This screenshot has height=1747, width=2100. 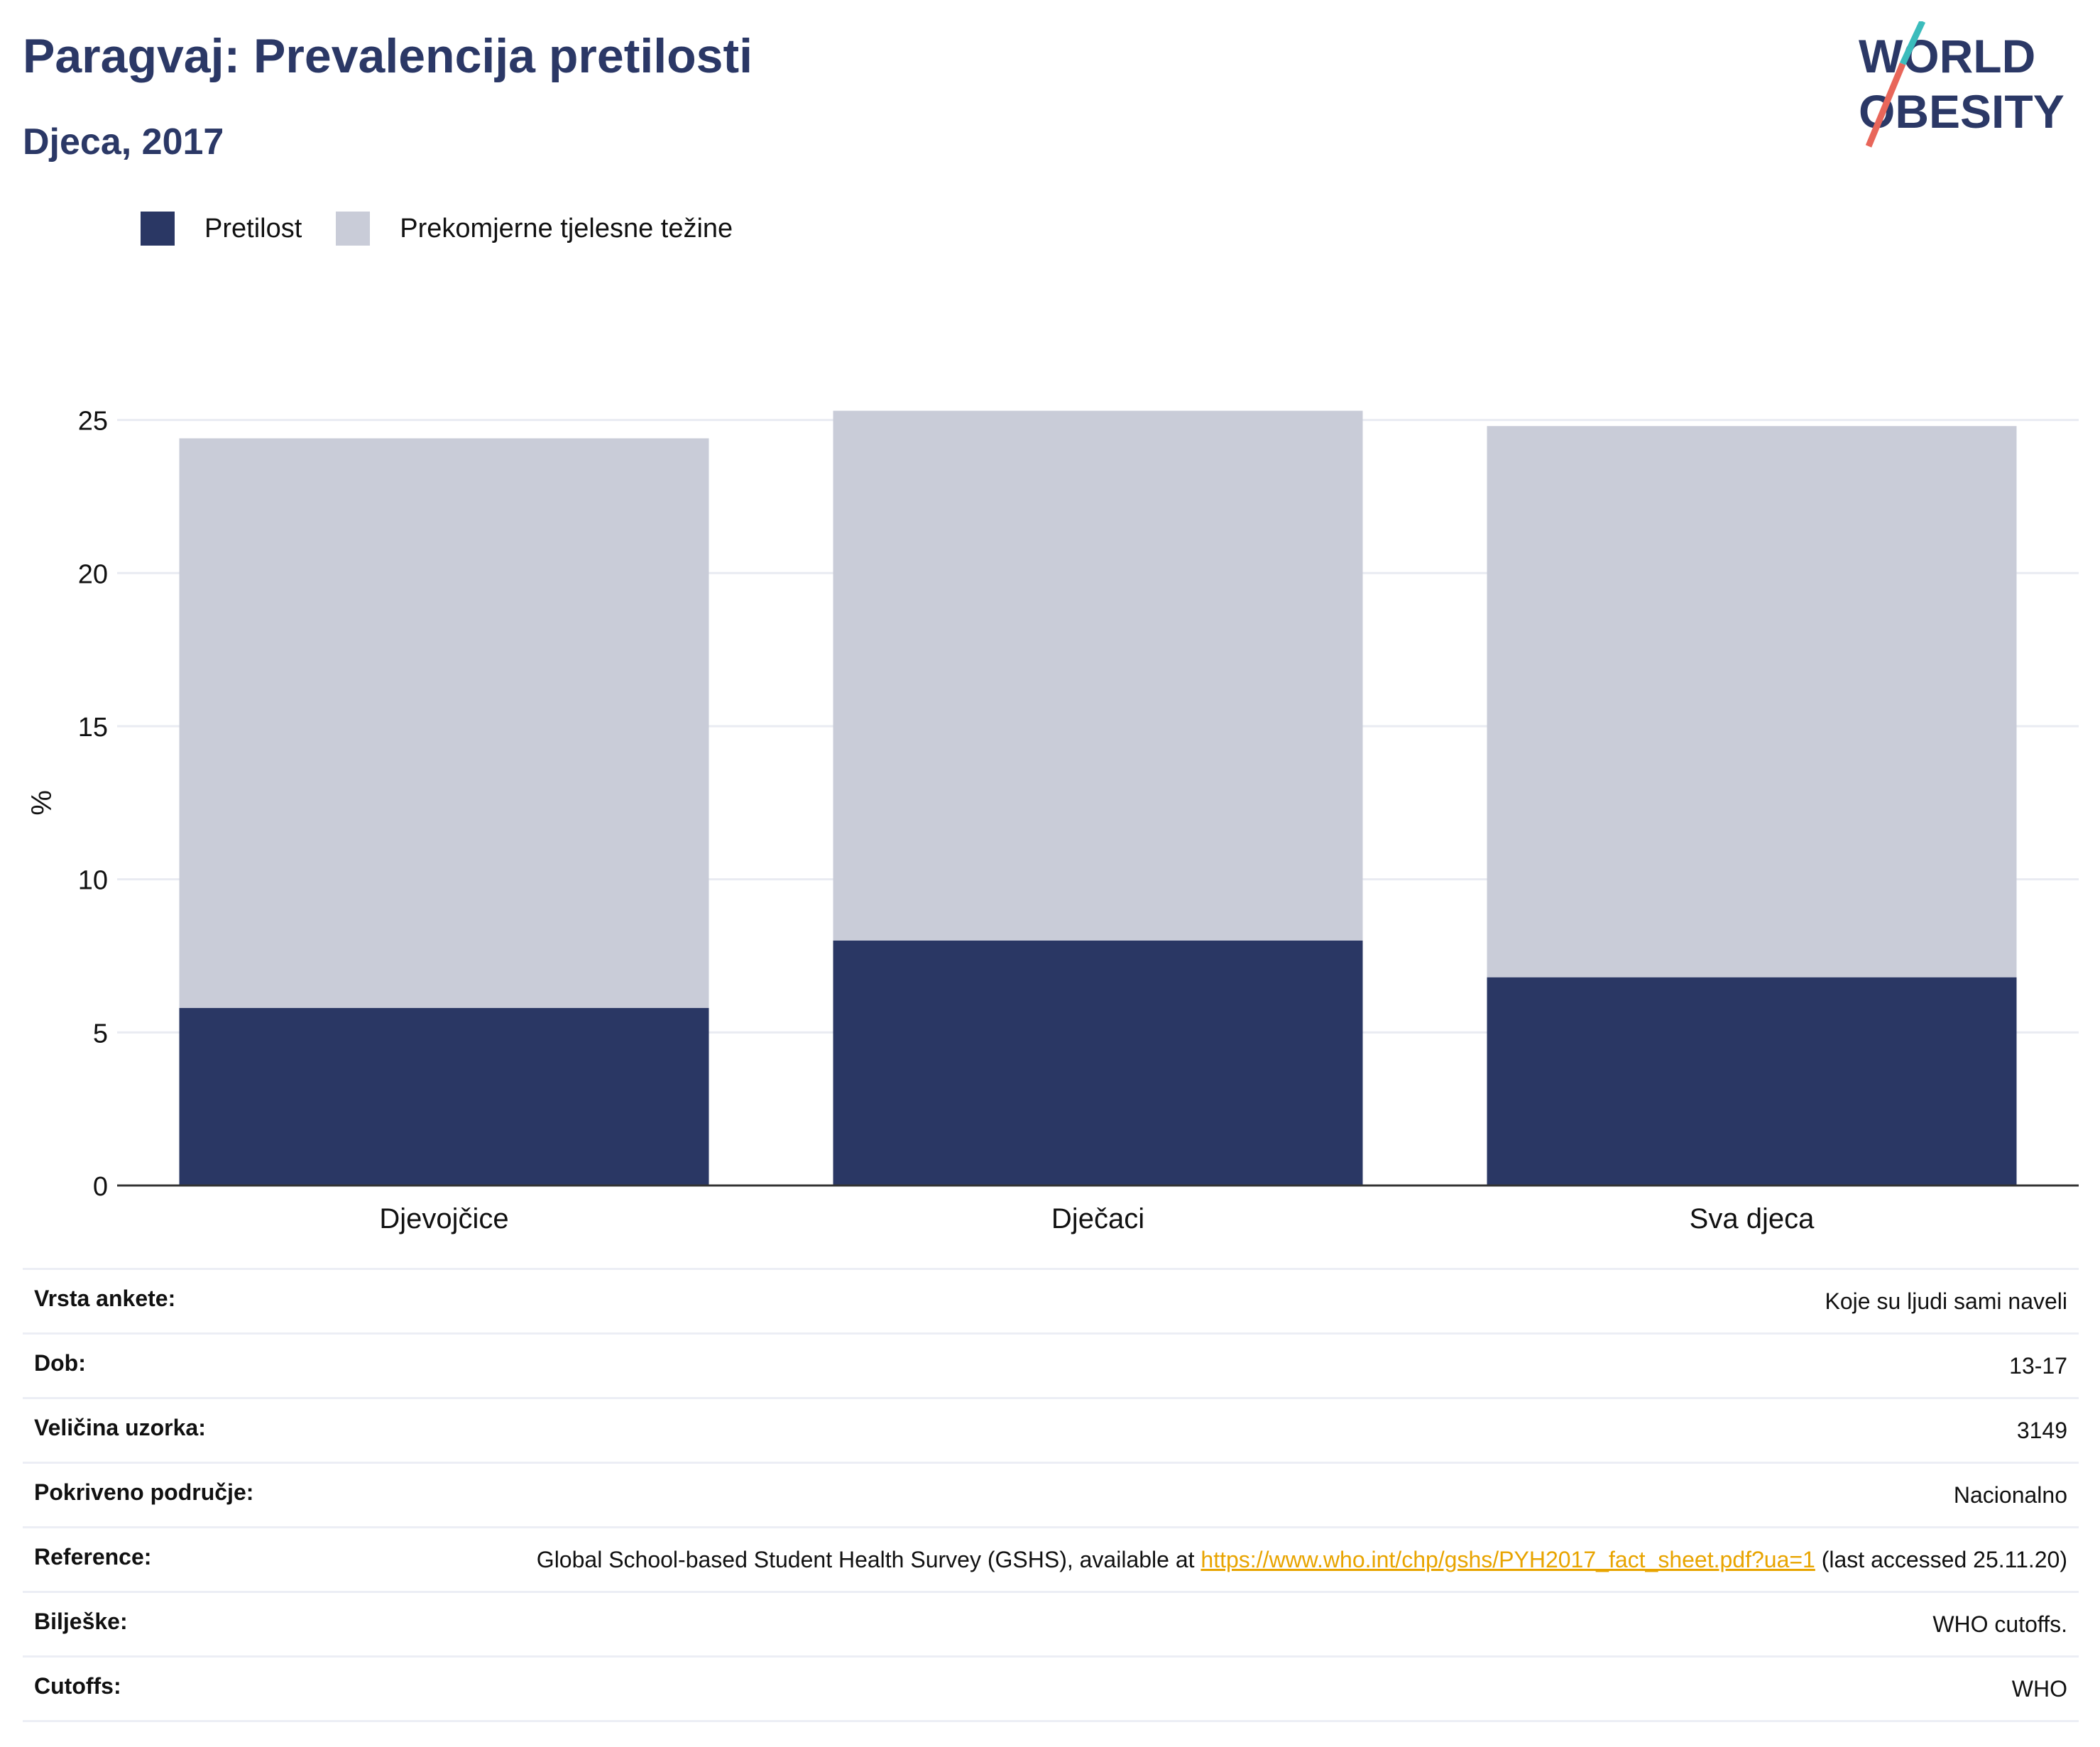 What do you see at coordinates (100, 1187) in the screenshot?
I see `y-tick-label: 0` at bounding box center [100, 1187].